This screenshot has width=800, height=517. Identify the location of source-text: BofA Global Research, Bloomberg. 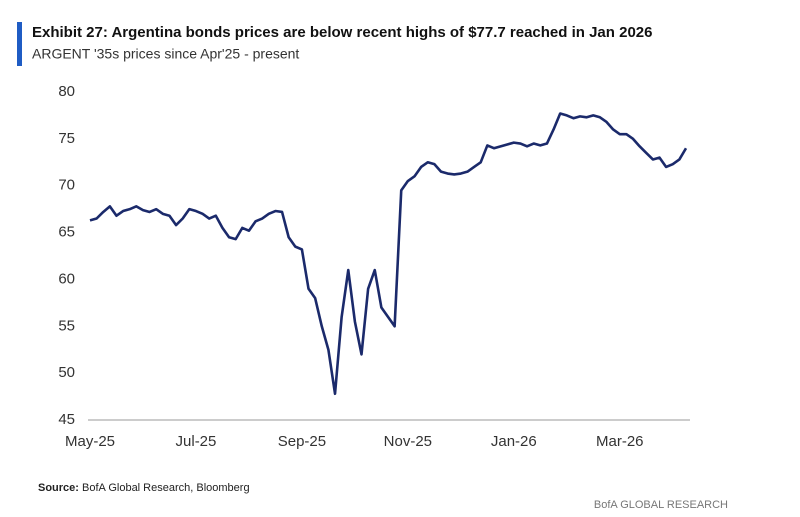
(166, 488).